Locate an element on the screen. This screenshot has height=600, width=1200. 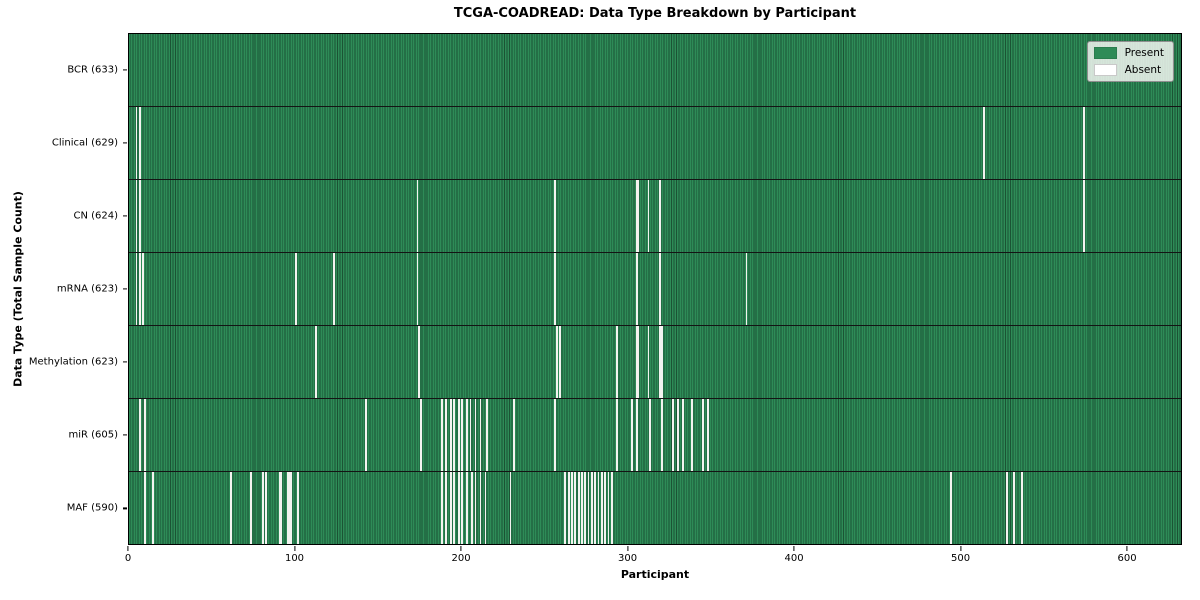
x-axis-label: Participant is located at coordinates (655, 574).